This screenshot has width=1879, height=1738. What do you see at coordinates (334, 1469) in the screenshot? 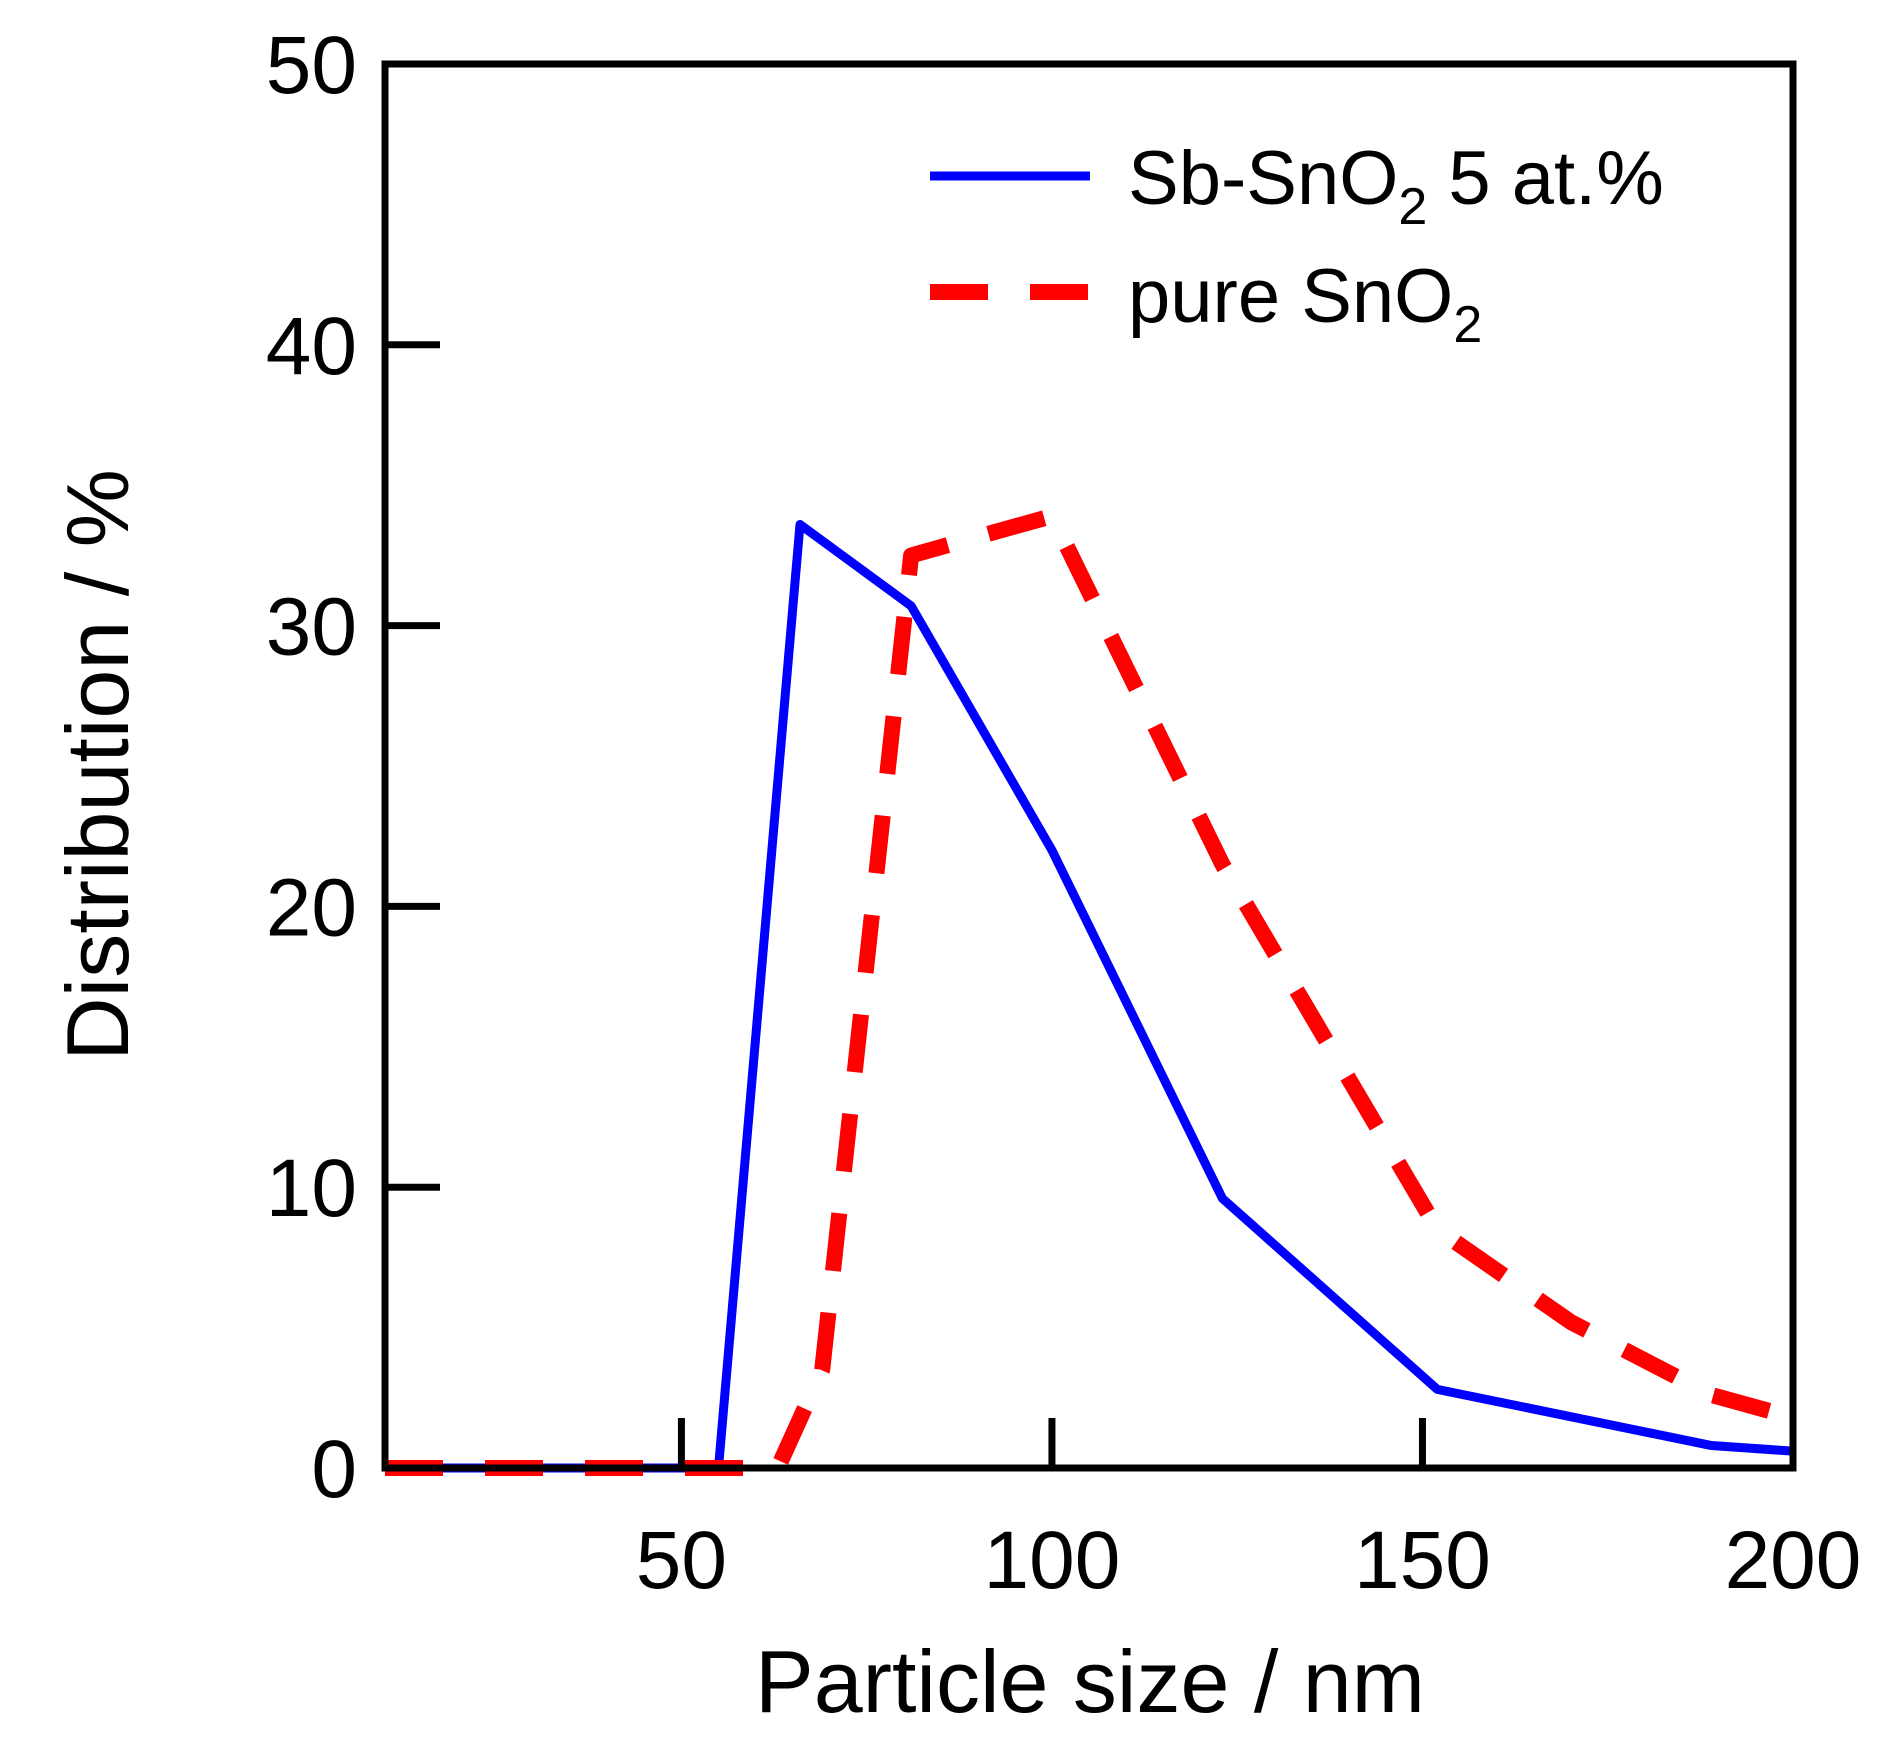
I see `y-tick-label: 0` at bounding box center [334, 1469].